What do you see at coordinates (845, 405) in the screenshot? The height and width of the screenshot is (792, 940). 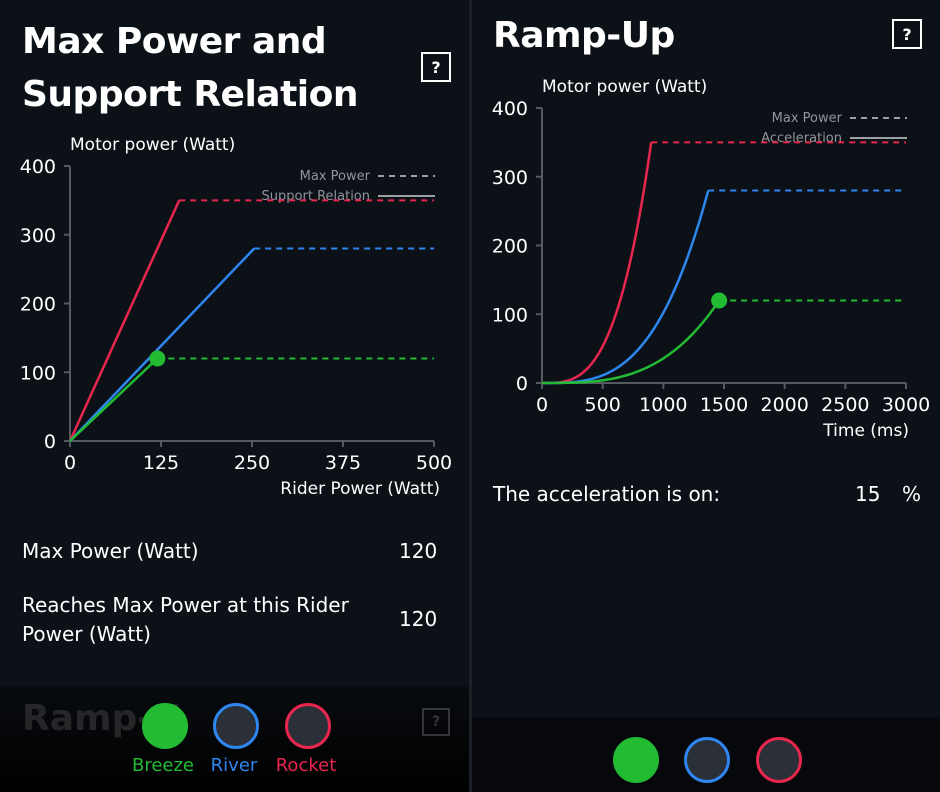 I see `x-tick-label: 2500` at bounding box center [845, 405].